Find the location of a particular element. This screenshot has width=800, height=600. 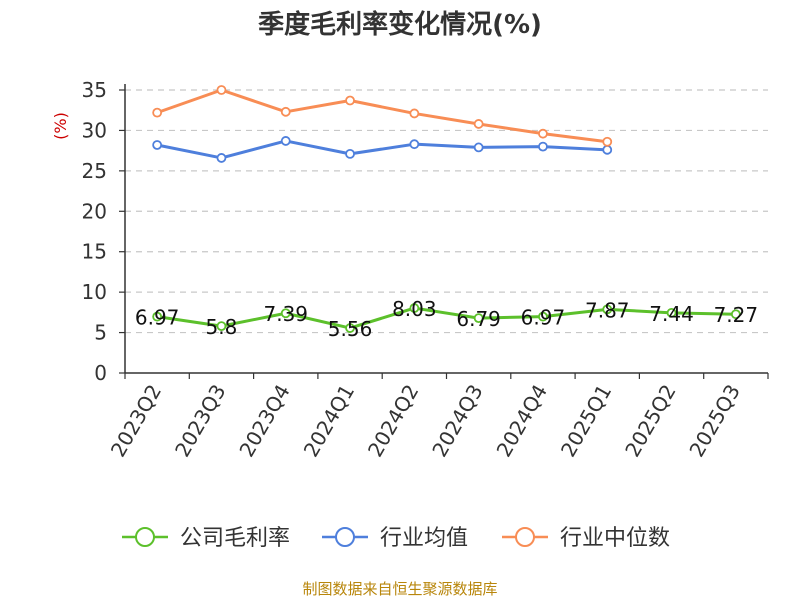

y-tick-label: 25 is located at coordinates (94, 171).